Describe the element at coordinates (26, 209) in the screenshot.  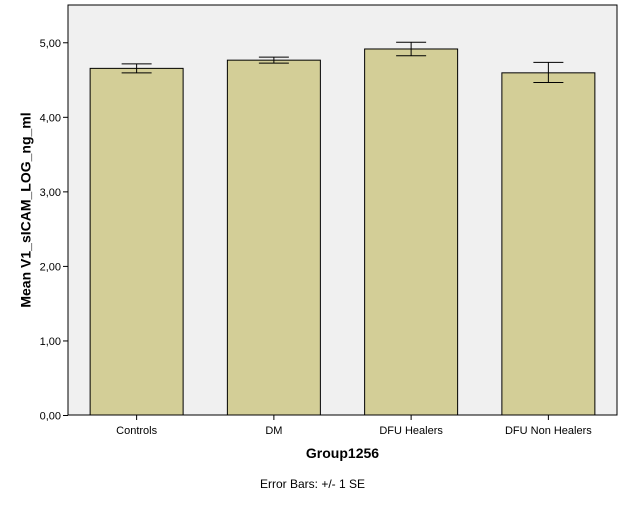
I see `y-axis-label: Mean V1_sICAM_LOG_ng_ml` at that location.